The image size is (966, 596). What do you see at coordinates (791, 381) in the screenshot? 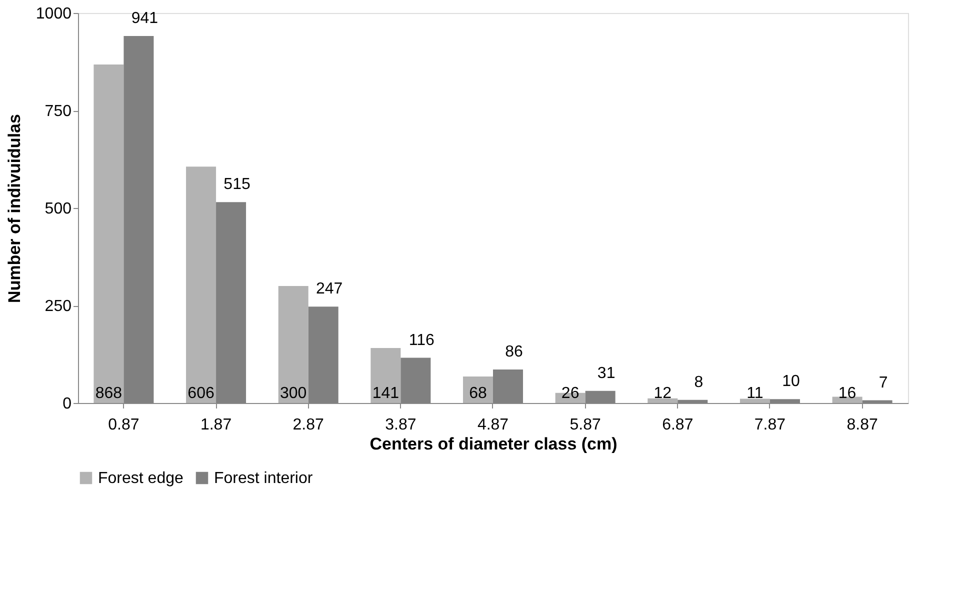
I see `data-label: 10` at bounding box center [791, 381].